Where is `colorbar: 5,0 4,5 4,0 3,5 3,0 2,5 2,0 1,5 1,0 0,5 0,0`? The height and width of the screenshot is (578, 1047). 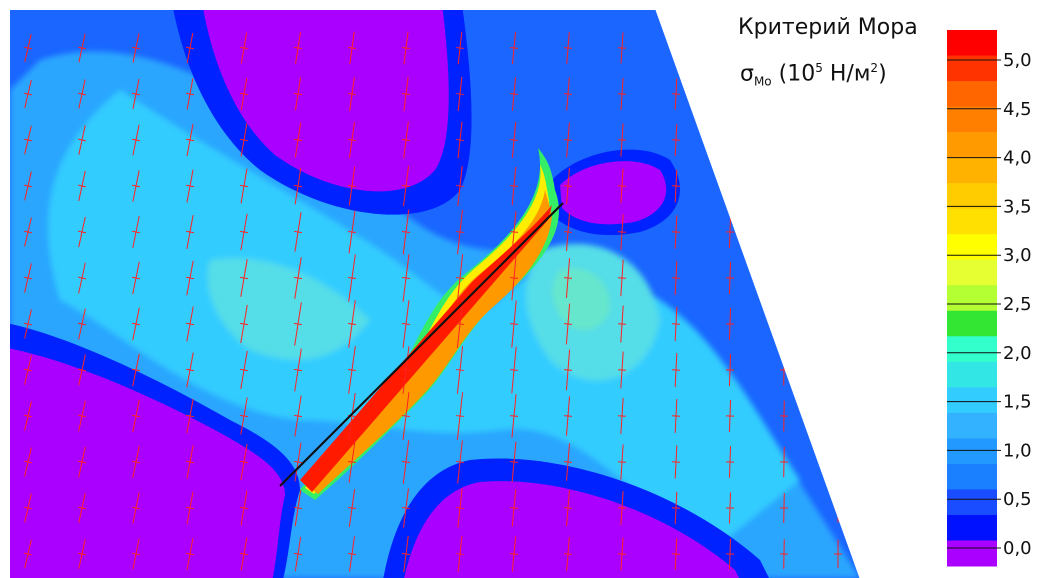 colorbar: 5,0 4,5 4,0 3,5 3,0 2,5 2,0 1,5 1,0 0,5 0,0 is located at coordinates (989, 298).